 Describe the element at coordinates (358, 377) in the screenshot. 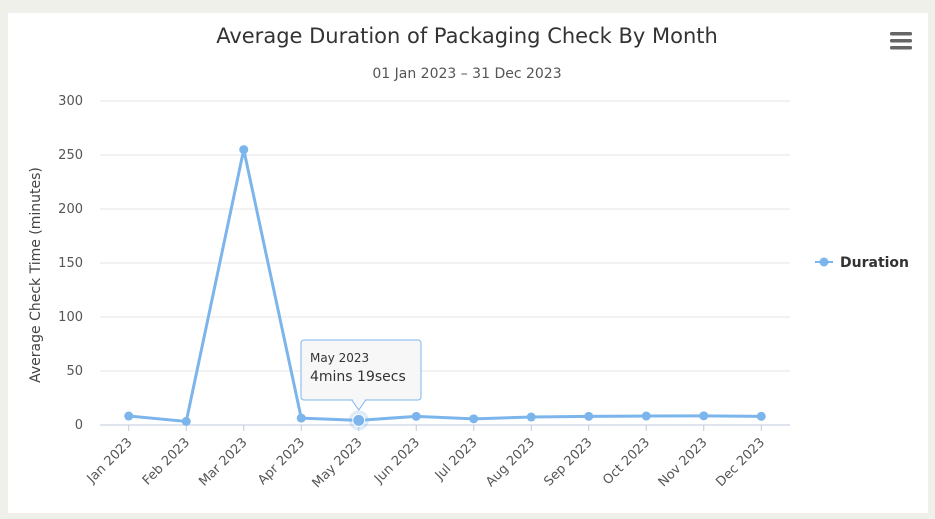

I see `tooltip-value: 4mins 19secs` at that location.